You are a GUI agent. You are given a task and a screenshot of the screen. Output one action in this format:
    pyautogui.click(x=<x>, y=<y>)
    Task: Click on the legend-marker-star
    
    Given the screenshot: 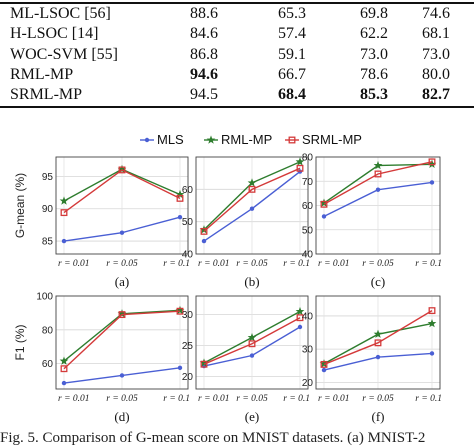 What is the action you would take?
    pyautogui.click(x=211, y=139)
    